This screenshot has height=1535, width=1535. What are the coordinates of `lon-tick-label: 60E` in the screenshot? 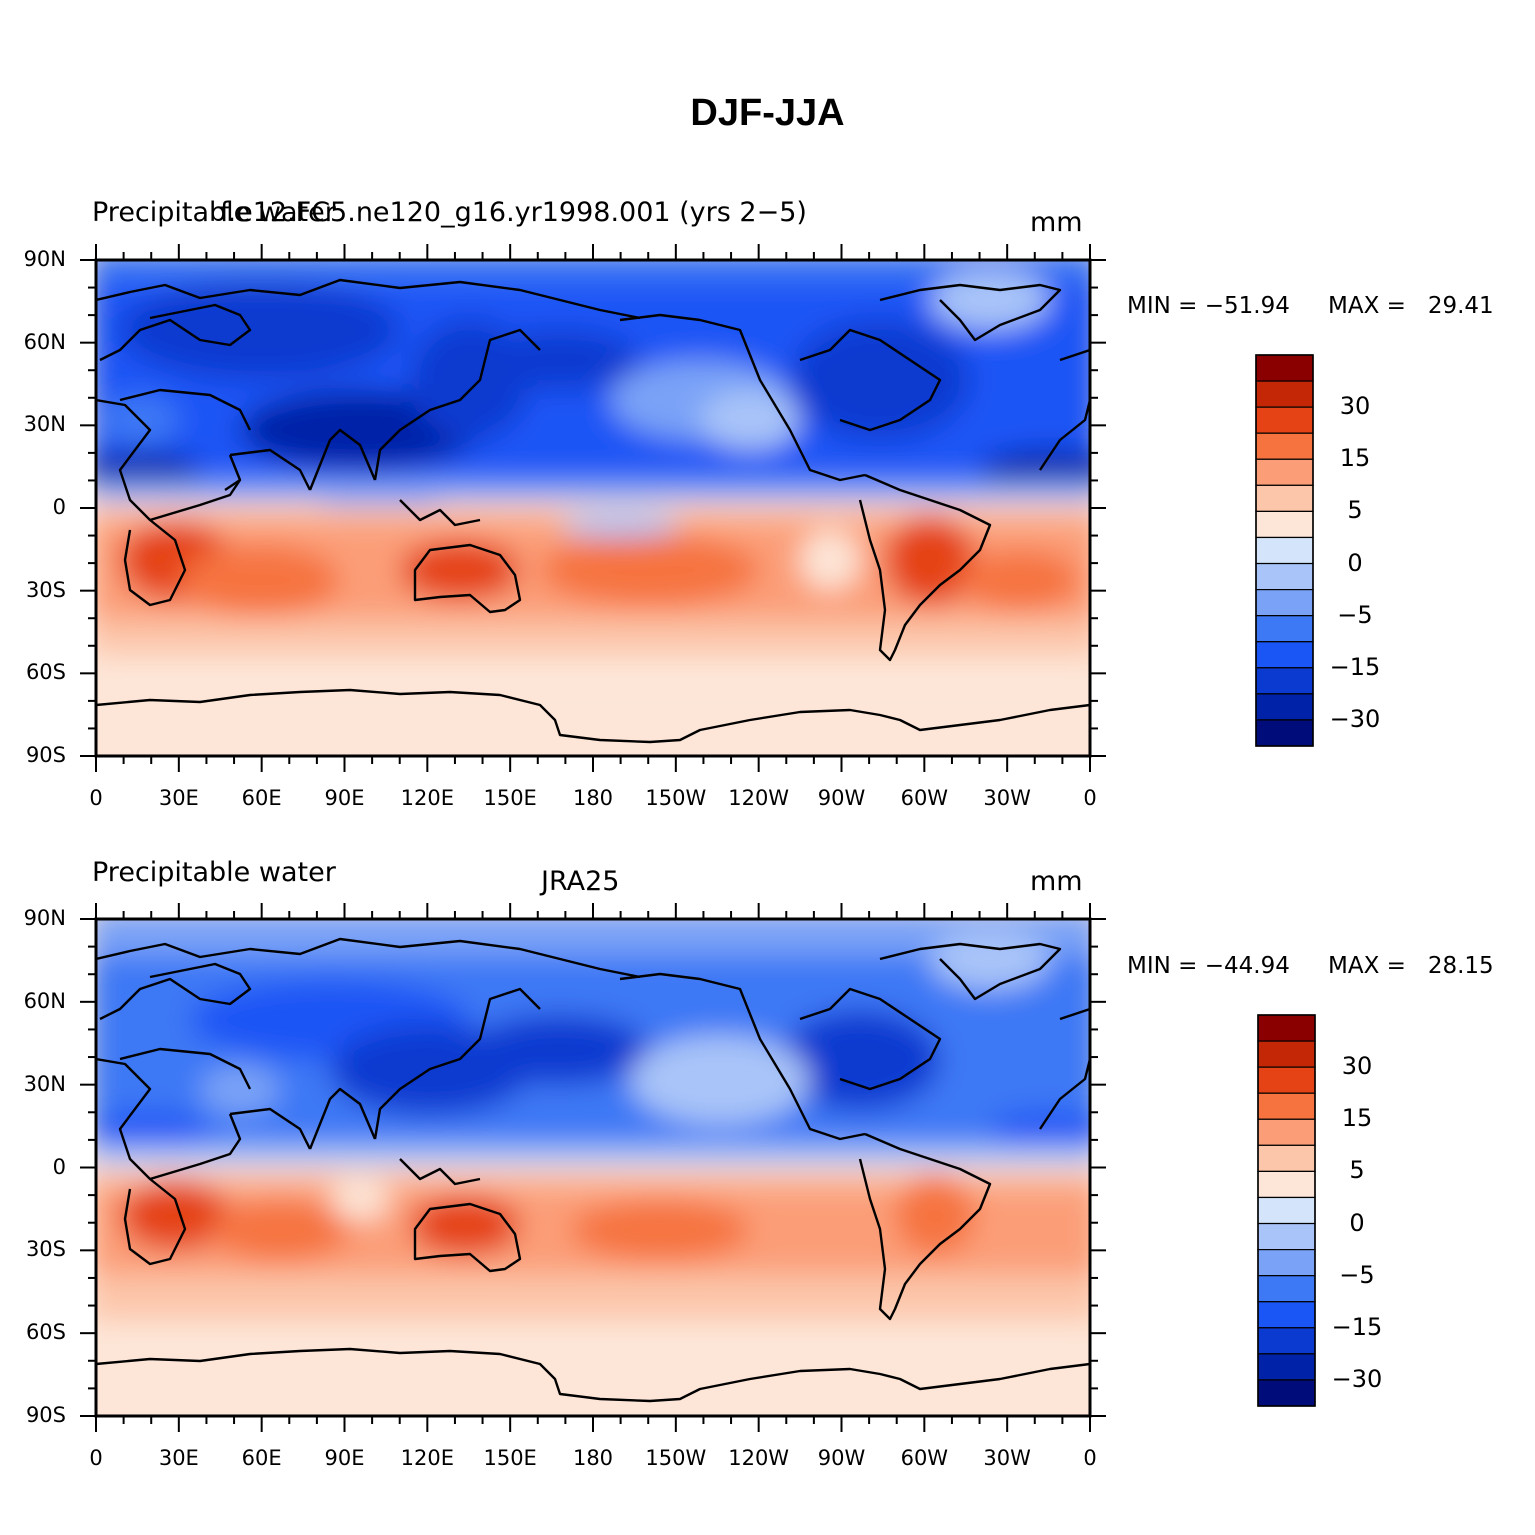 It's located at (261, 1458).